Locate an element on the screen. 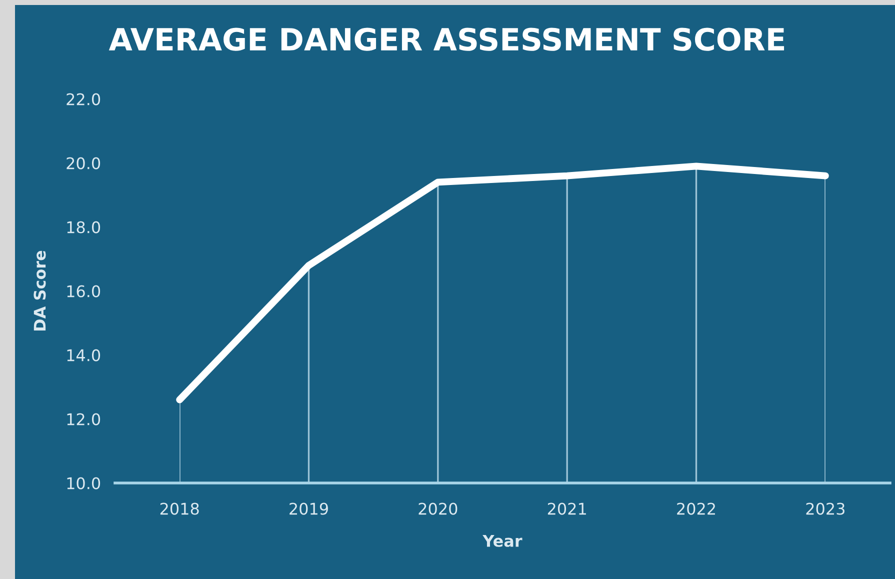  x-tick-label: 2021 is located at coordinates (567, 508).